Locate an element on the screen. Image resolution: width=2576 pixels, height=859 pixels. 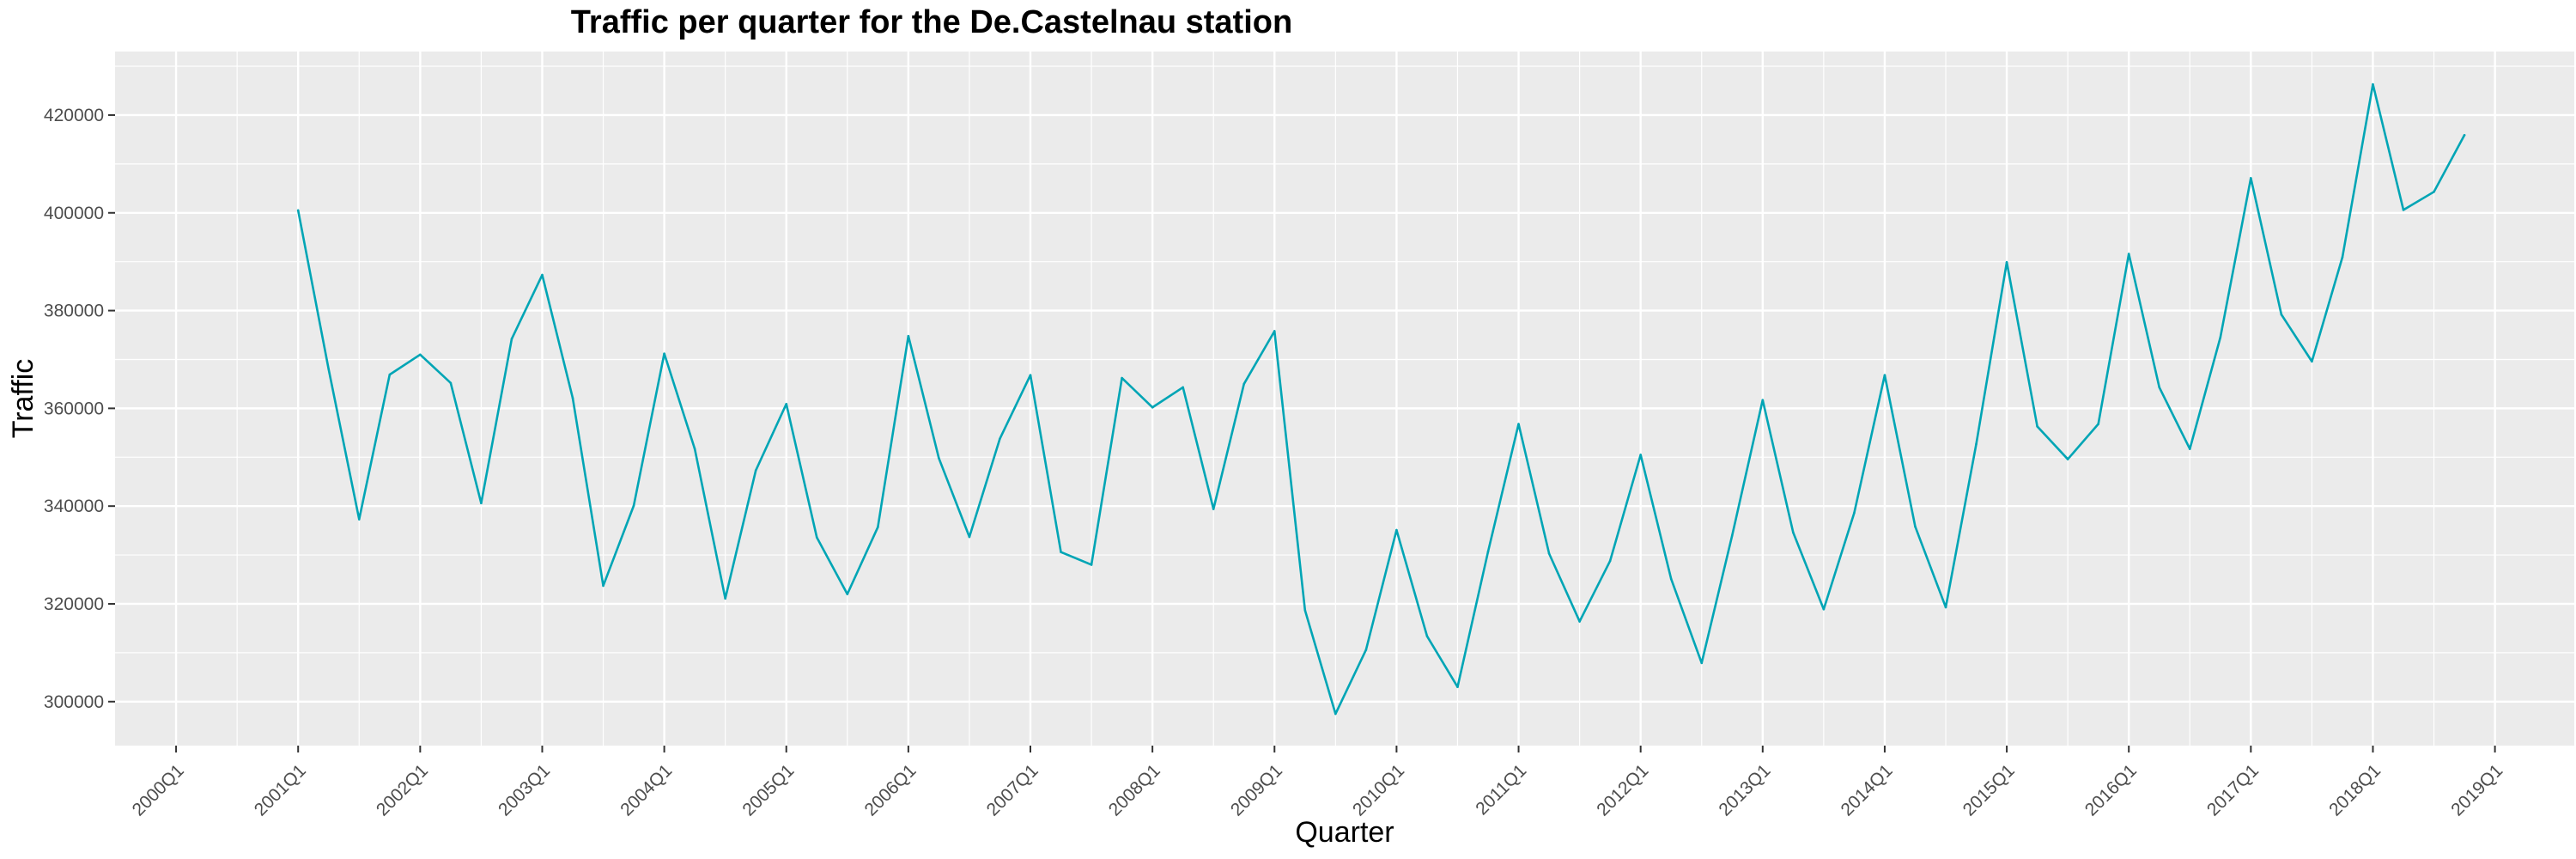
x-tick-label: 2005Q1 is located at coordinates (768, 789).